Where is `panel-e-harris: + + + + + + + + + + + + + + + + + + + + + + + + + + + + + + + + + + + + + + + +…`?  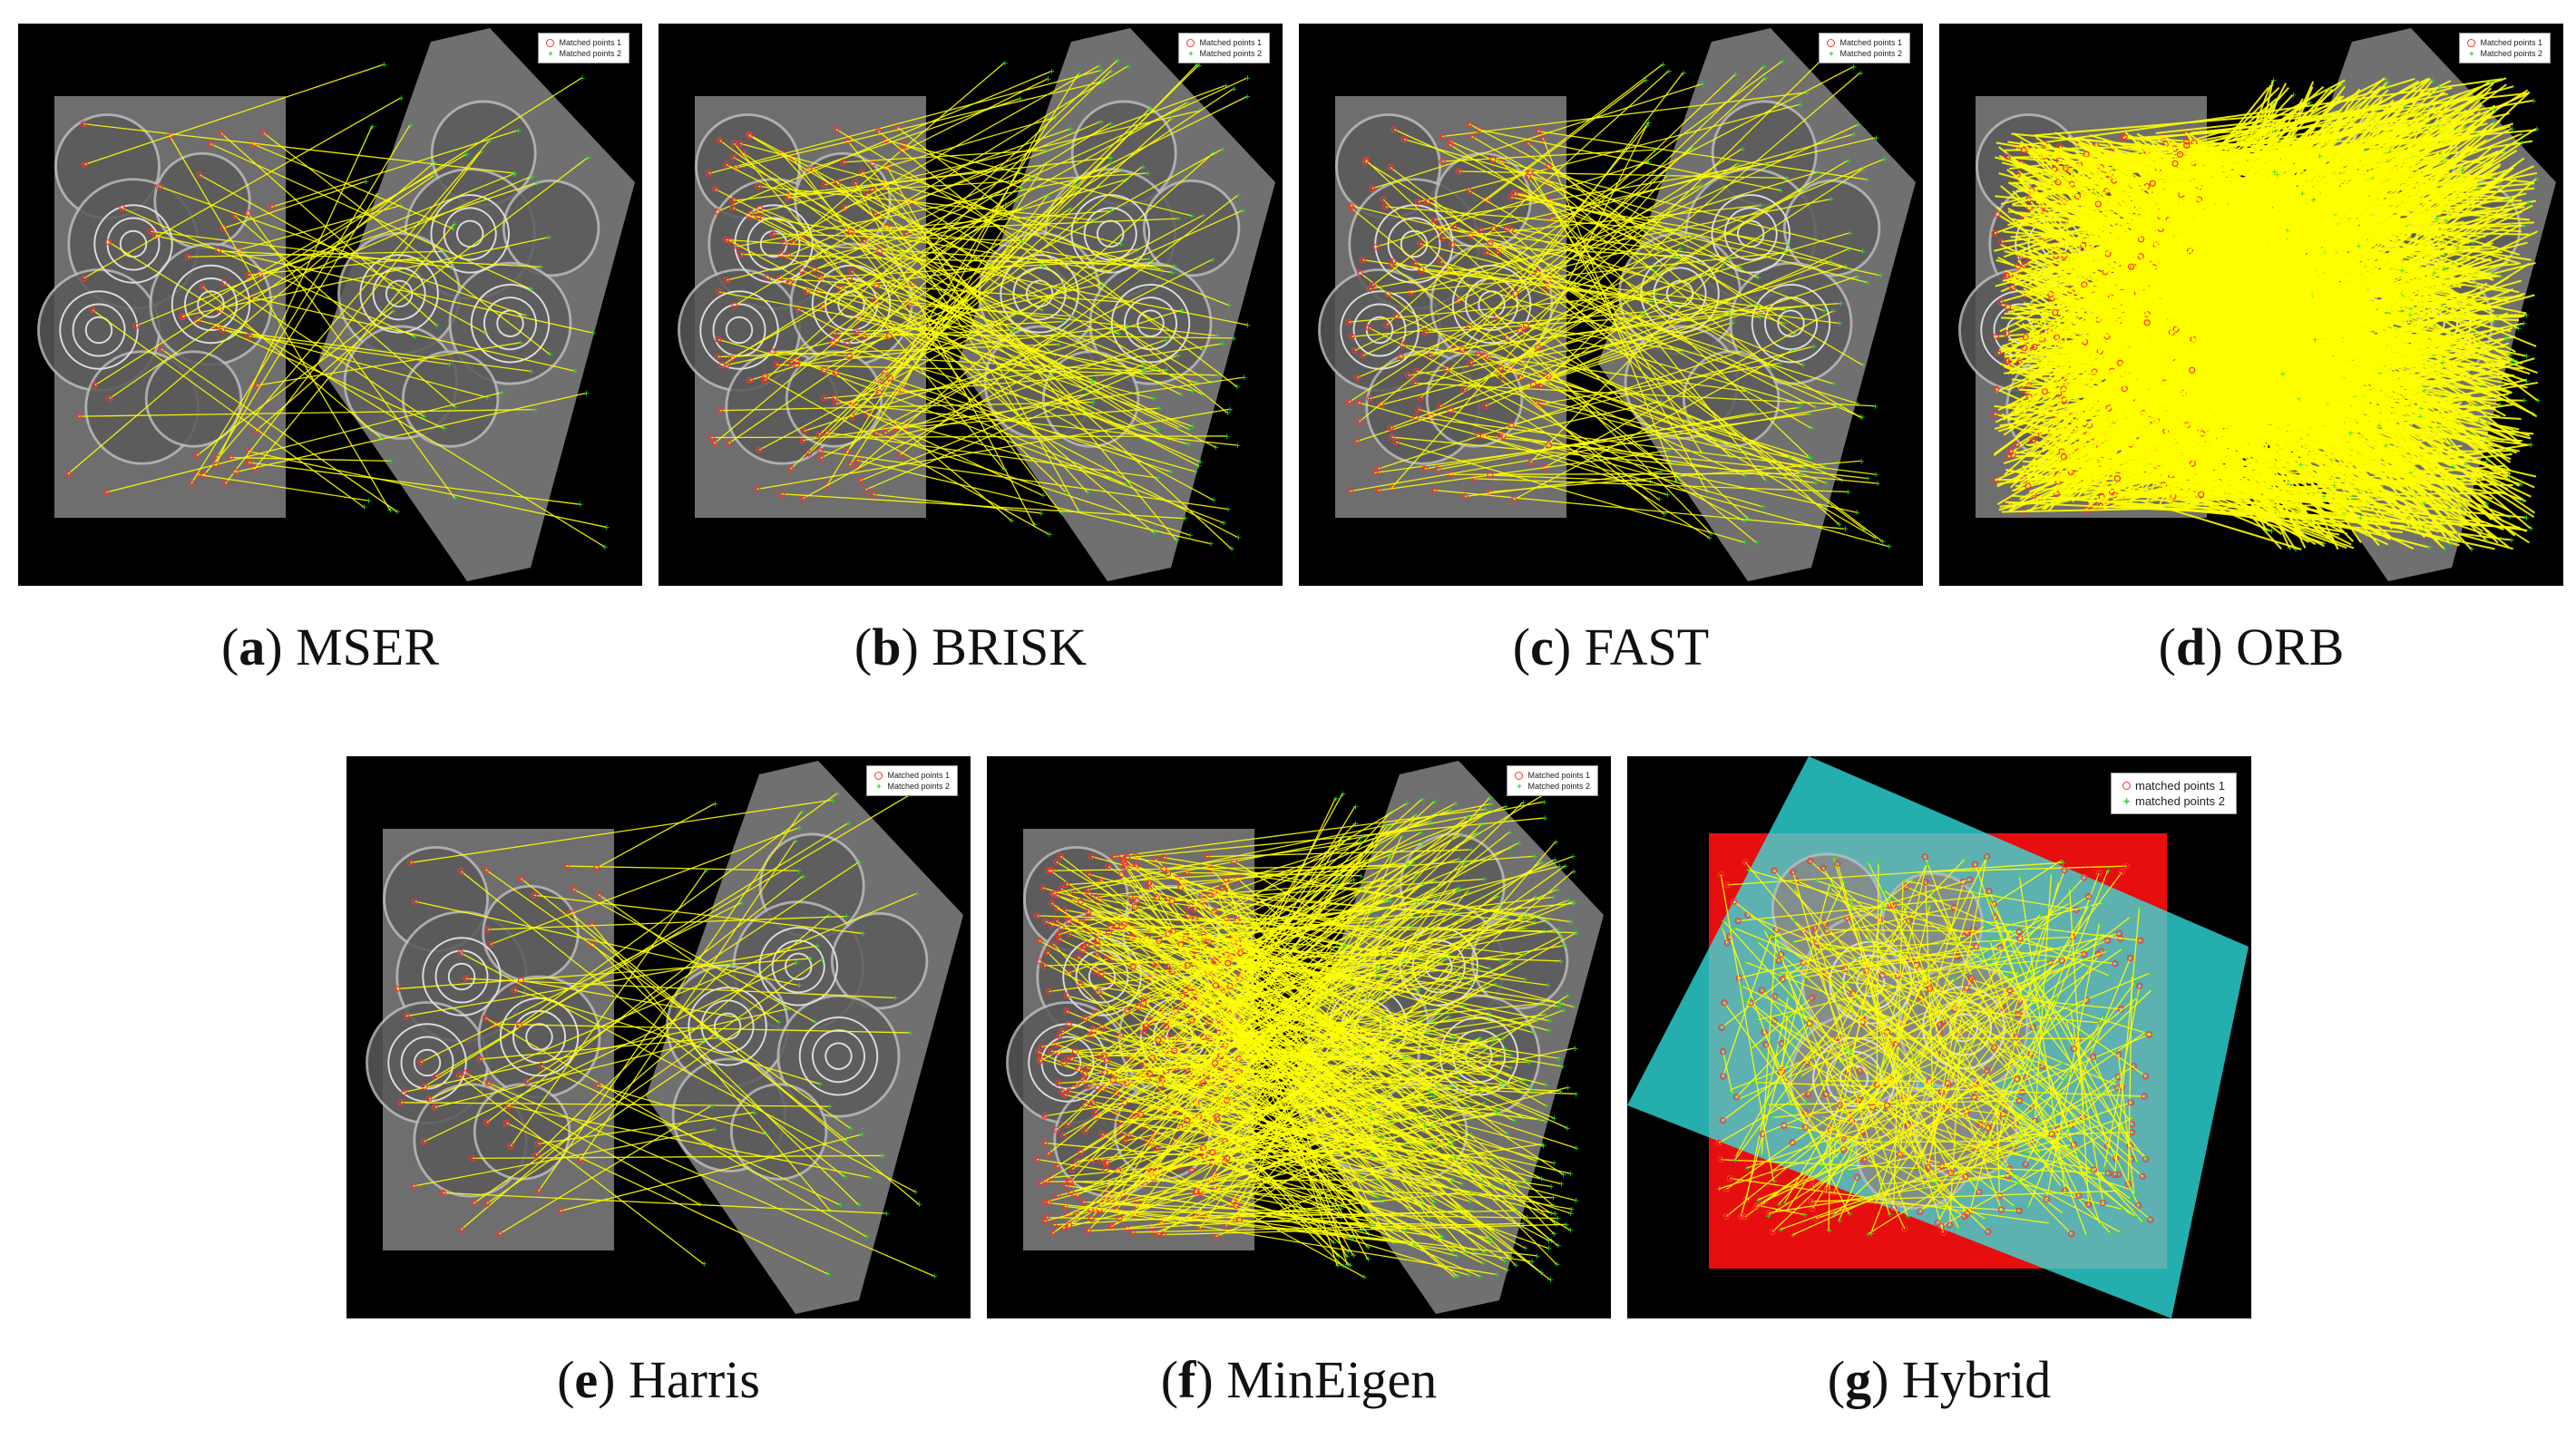 panel-e-harris: + + + + + + + + + + + + + + + + + + + + + + + + + + + + + + + + + + + + + + + +… is located at coordinates (658, 1037).